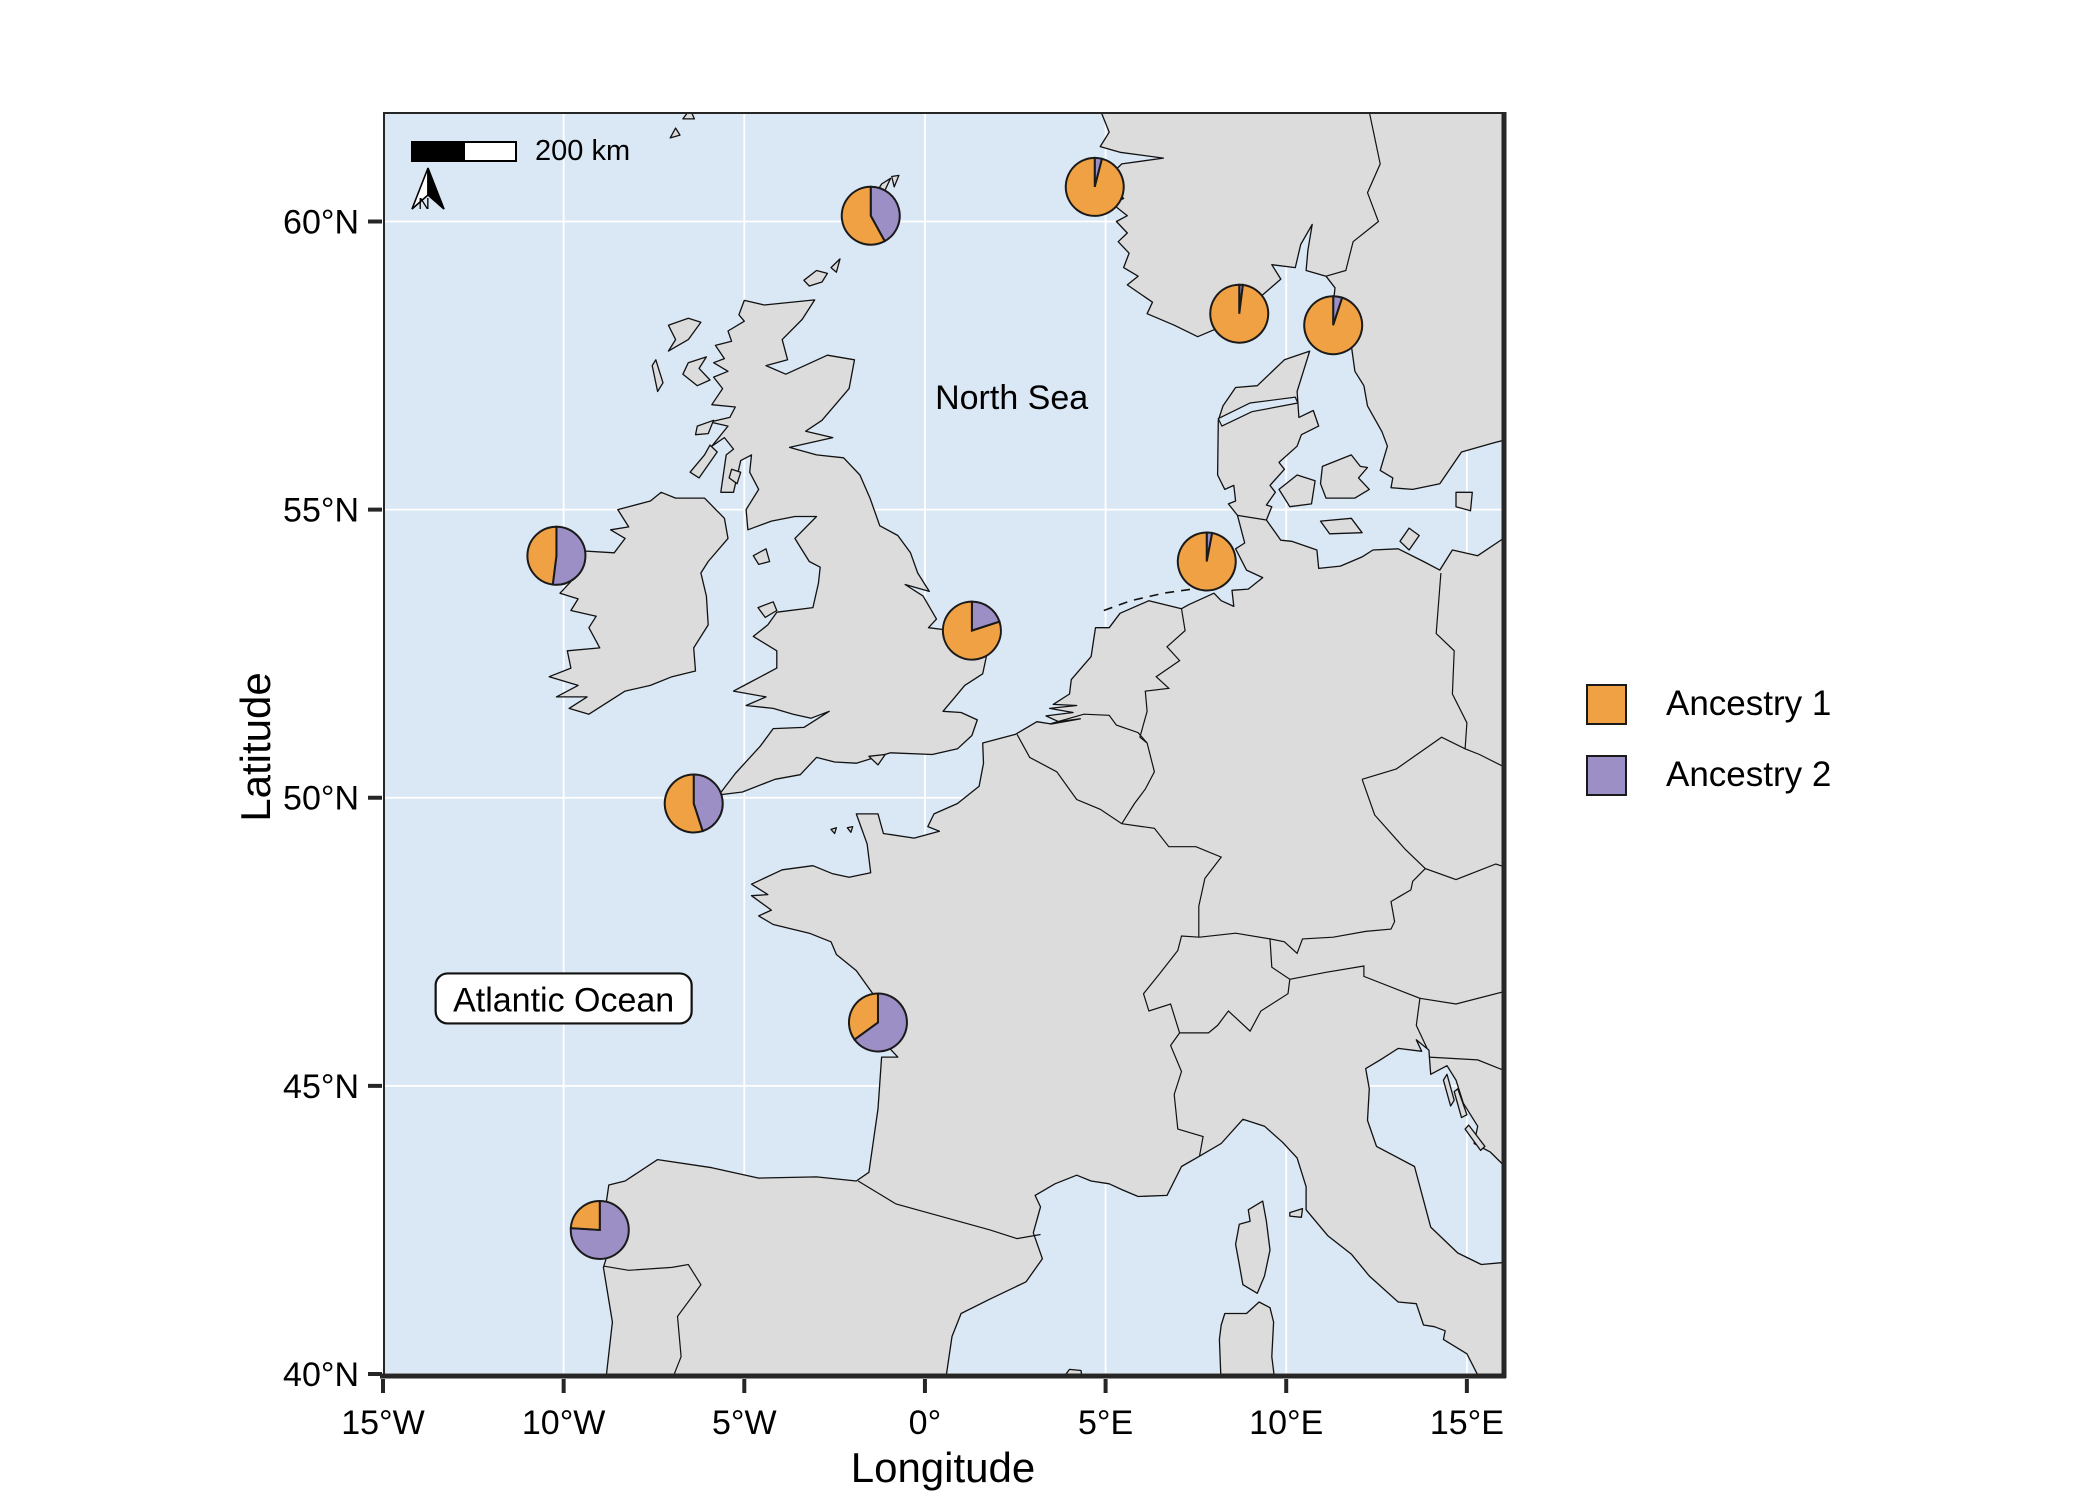 The height and width of the screenshot is (1500, 2100). I want to click on svg-text: North Sea, so click(1011, 398).